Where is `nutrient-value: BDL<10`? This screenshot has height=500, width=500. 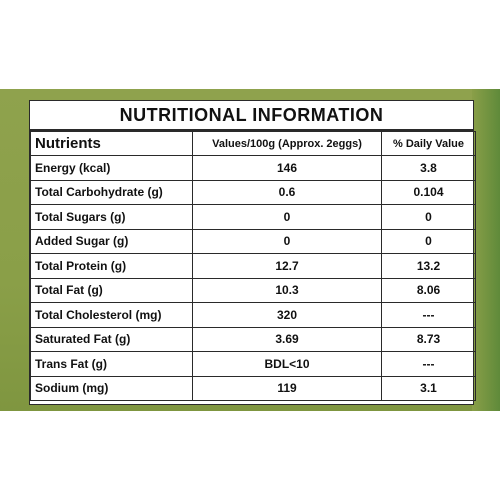
nutrient-value: BDL<10 is located at coordinates (287, 364).